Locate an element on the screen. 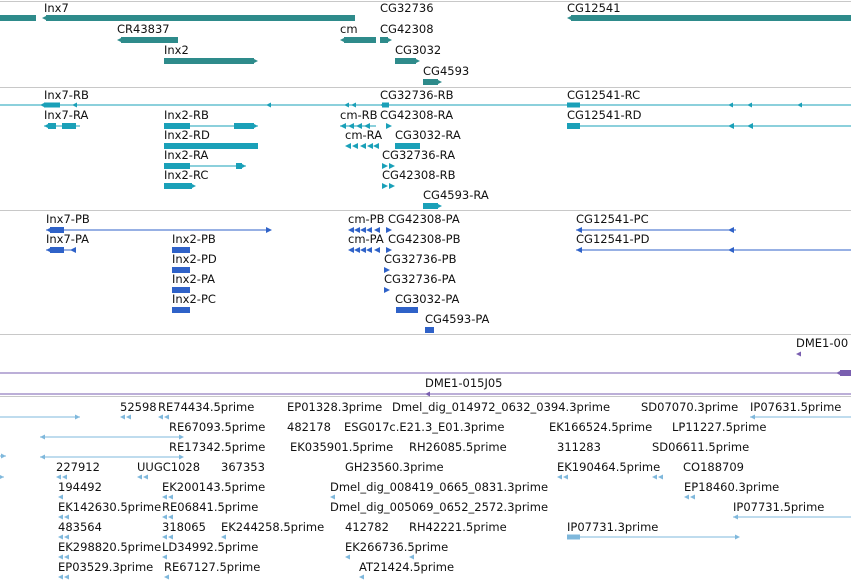 This screenshot has height=583, width=851. protein-label: cm-PA is located at coordinates (366, 239).